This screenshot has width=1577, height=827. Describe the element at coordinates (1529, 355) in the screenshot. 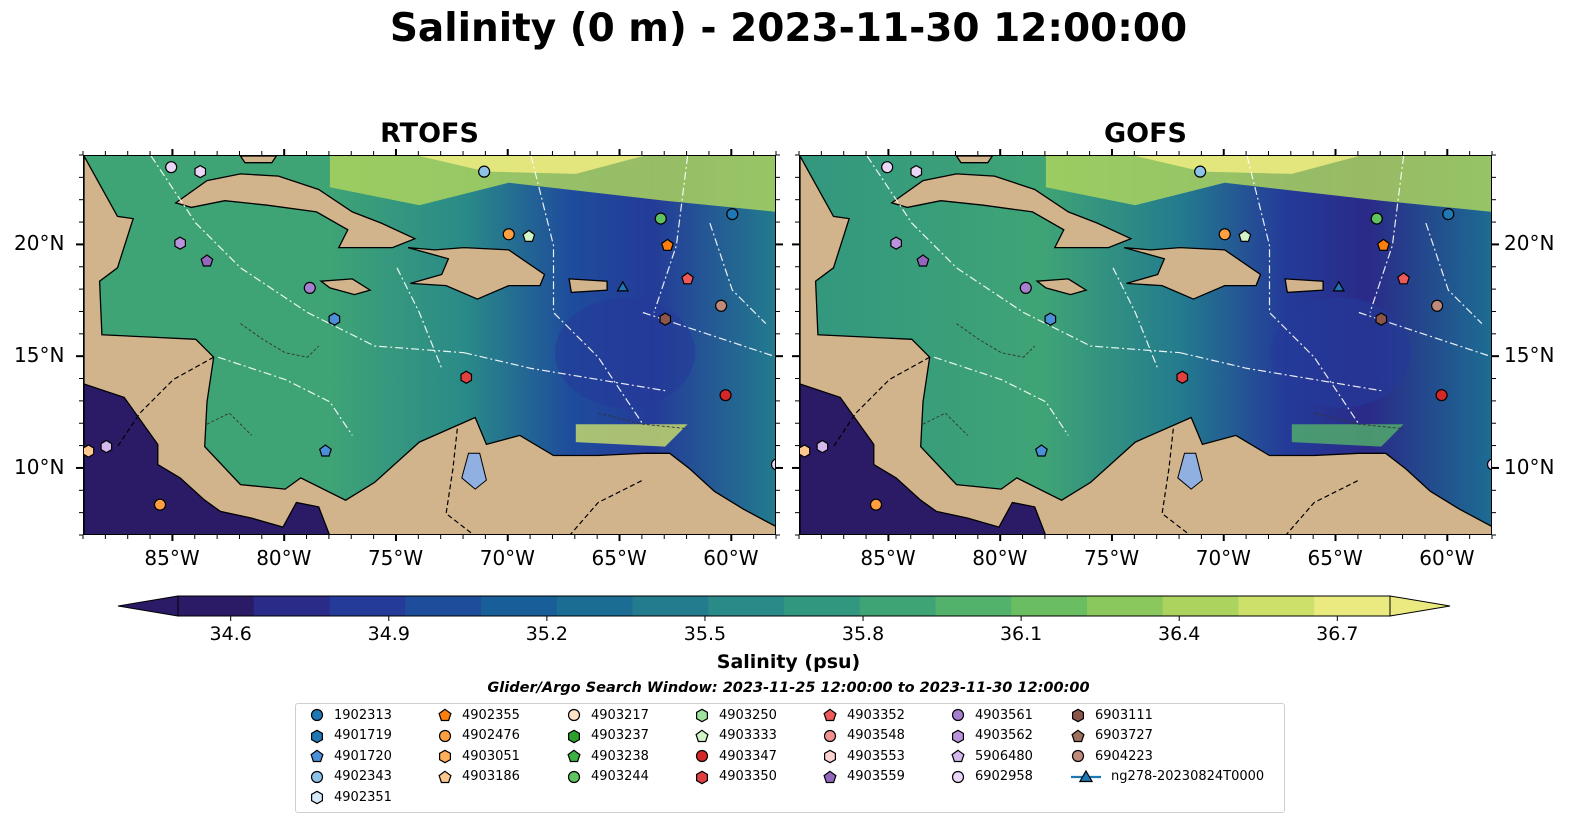

I see `lat-tick-label: 15°N` at that location.